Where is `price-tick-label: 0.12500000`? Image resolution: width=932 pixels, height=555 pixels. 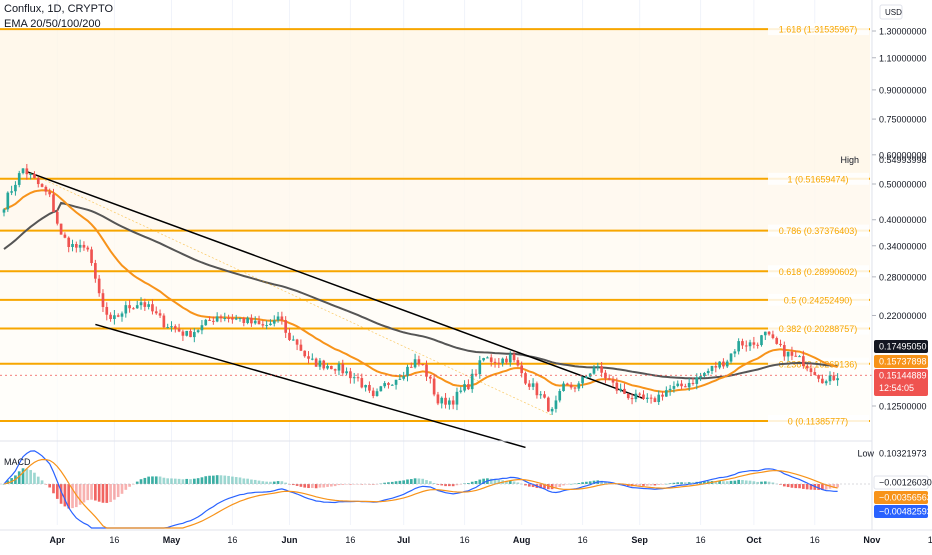 price-tick-label: 0.12500000 is located at coordinates (903, 407).